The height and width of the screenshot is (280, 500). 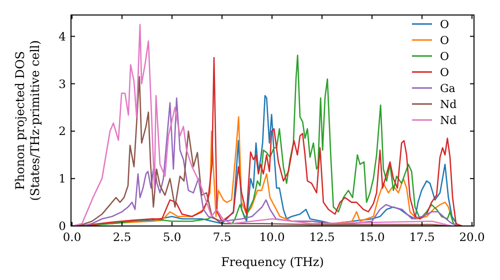 I want to click on x-tick-label: 15.0, so click(x=372, y=237).